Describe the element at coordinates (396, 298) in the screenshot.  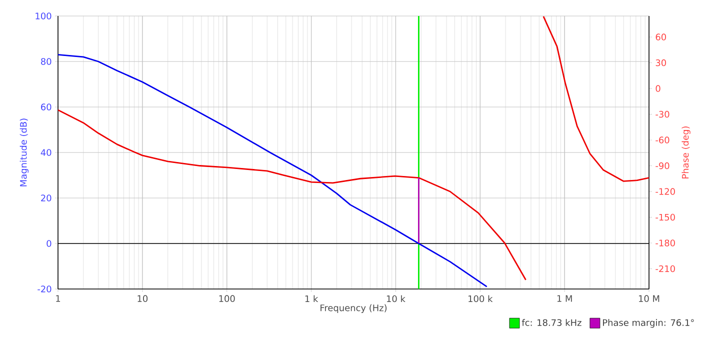
I see `x-tick-label: 10 k` at that location.